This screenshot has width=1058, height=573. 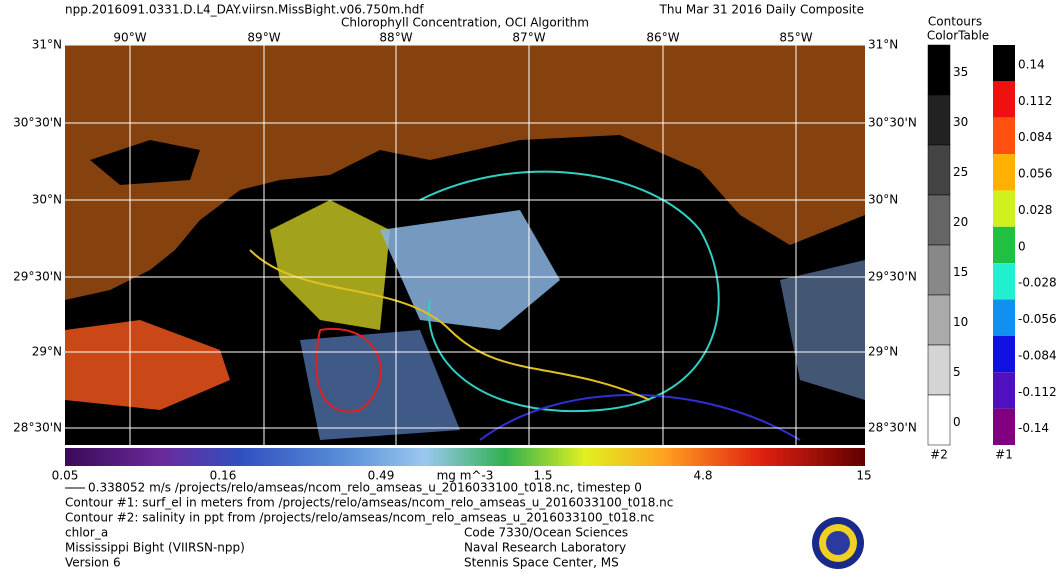 I want to click on legend-title: ColorTable, so click(x=958, y=36).